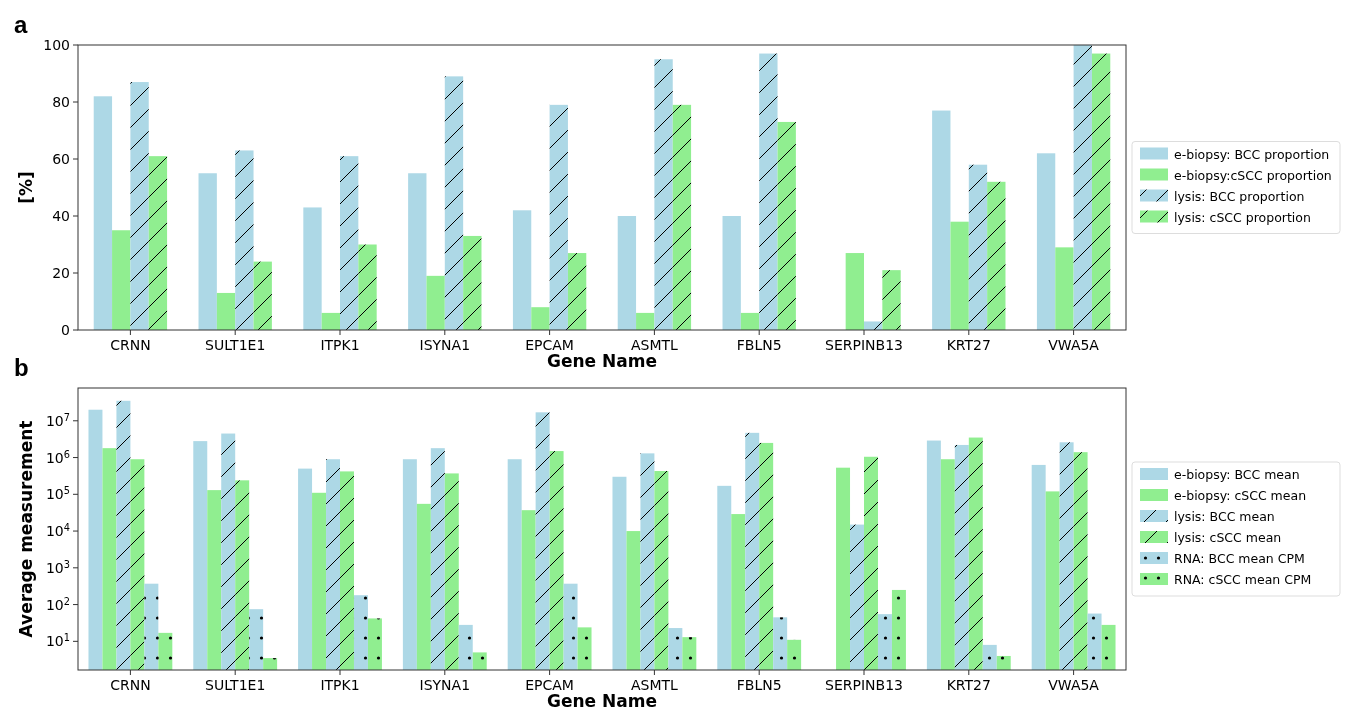  Describe the element at coordinates (56, 45) in the screenshot. I see `y-tick-label: 100` at that location.